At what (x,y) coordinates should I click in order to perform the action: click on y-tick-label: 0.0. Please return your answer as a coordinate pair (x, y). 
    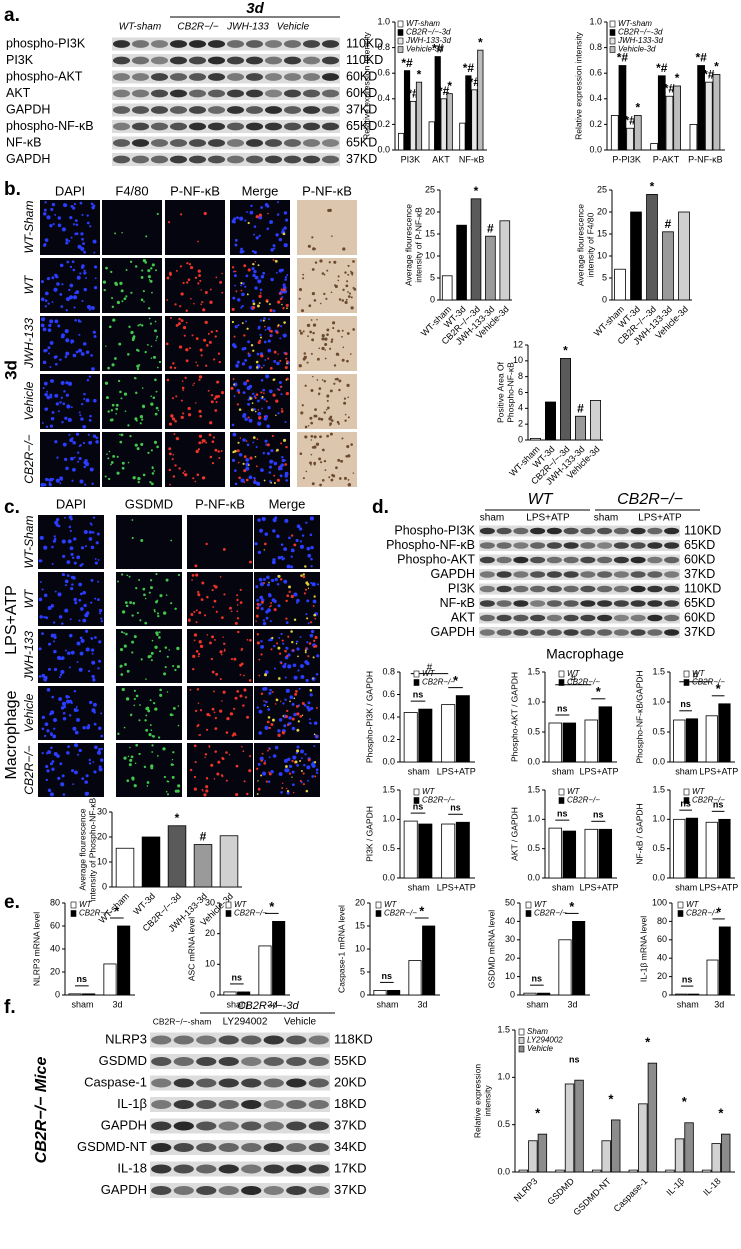
    Looking at the image, I should click on (503, 1171).